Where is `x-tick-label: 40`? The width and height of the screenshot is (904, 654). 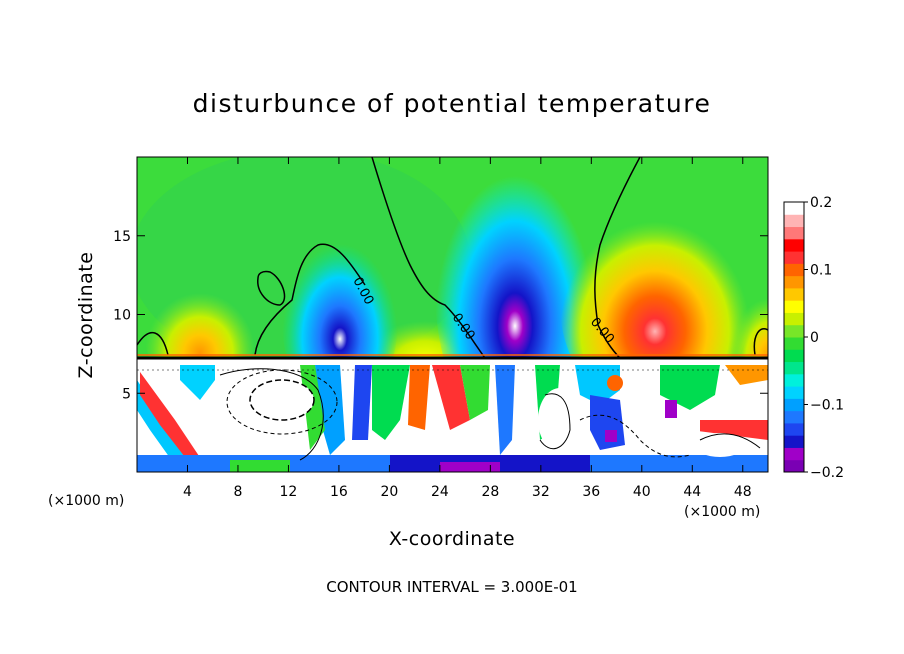 x-tick-label: 40 is located at coordinates (642, 492).